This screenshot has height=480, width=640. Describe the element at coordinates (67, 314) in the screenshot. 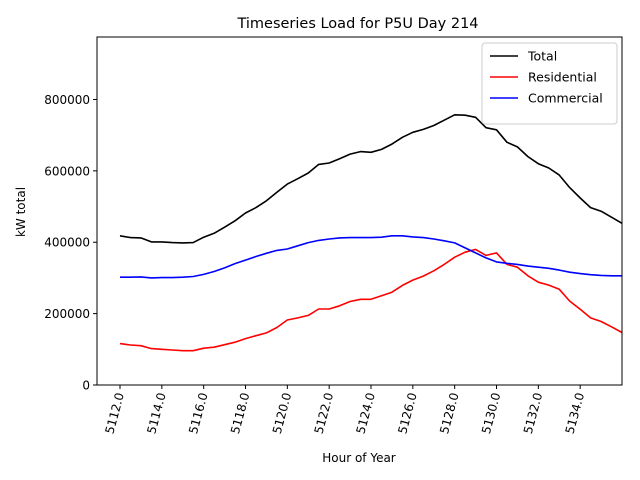

I see `y-tick-label: 200000` at that location.